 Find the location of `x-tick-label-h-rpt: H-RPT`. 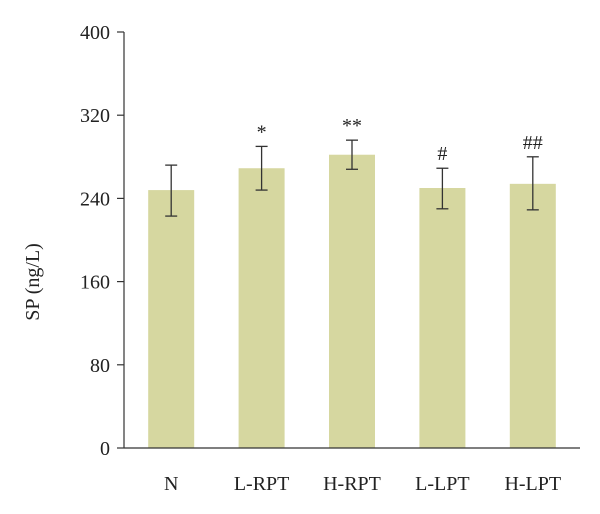

x-tick-label-h-rpt: H-RPT is located at coordinates (352, 484).